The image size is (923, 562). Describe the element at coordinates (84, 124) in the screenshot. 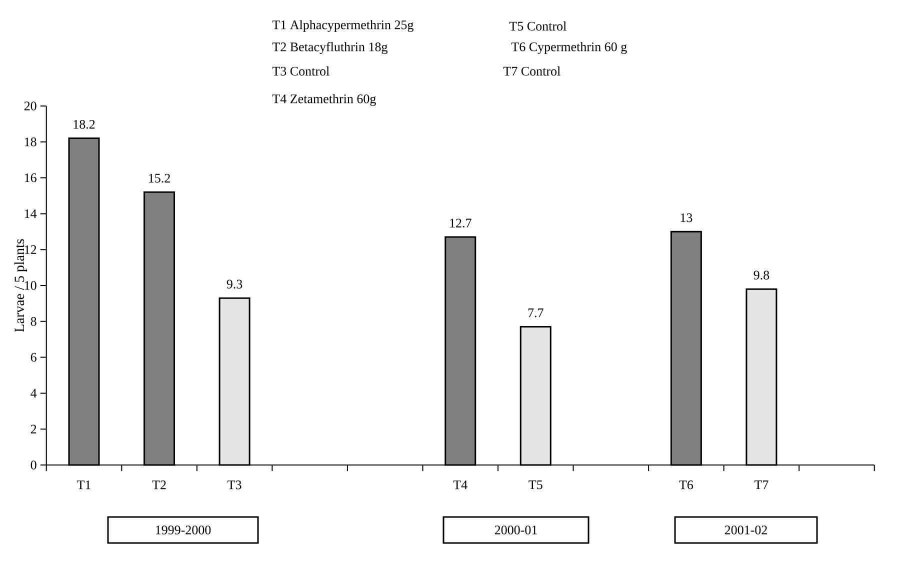

I see `data-label: 18.2` at that location.